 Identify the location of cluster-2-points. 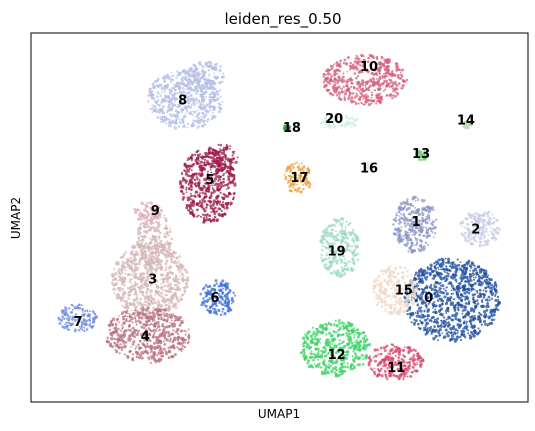
(480, 229).